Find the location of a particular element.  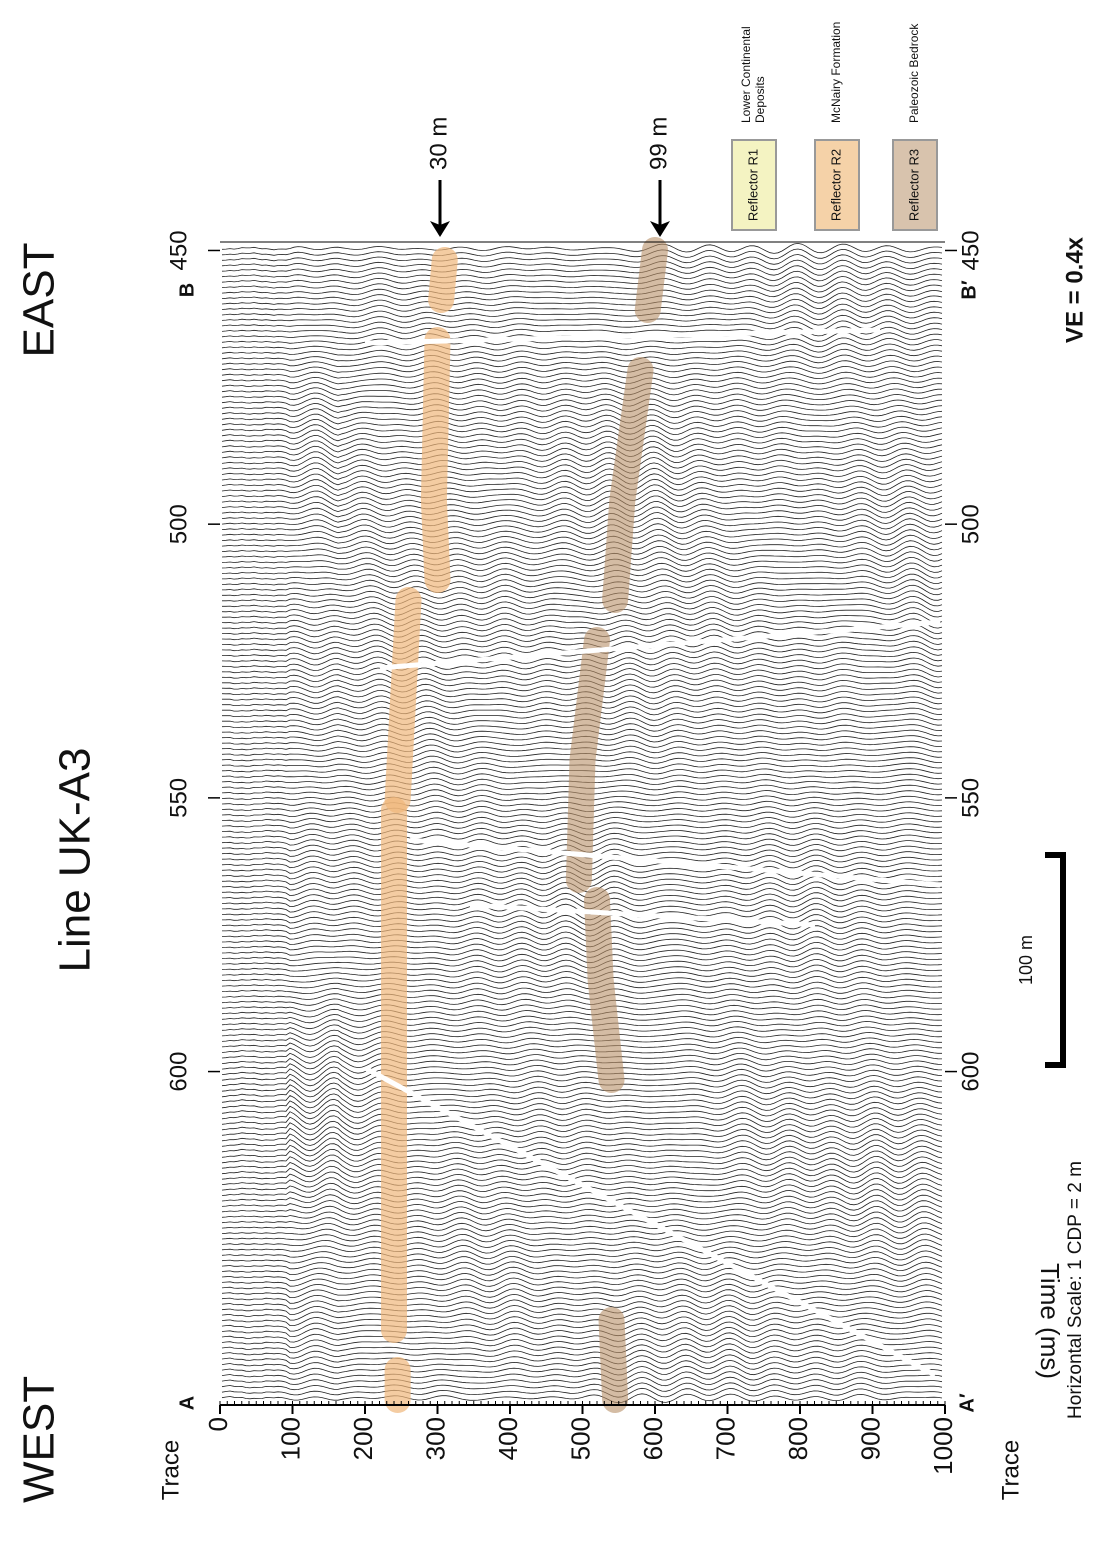

time-tick-label: 500 is located at coordinates (580, 1438).